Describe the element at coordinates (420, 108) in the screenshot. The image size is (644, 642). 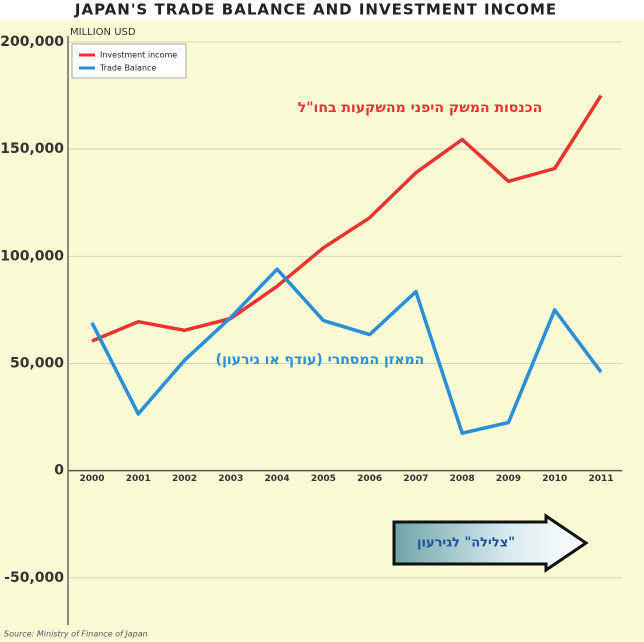
I see `annotation: הכנסות המשק היפני מהשקעות בחו"ל` at that location.